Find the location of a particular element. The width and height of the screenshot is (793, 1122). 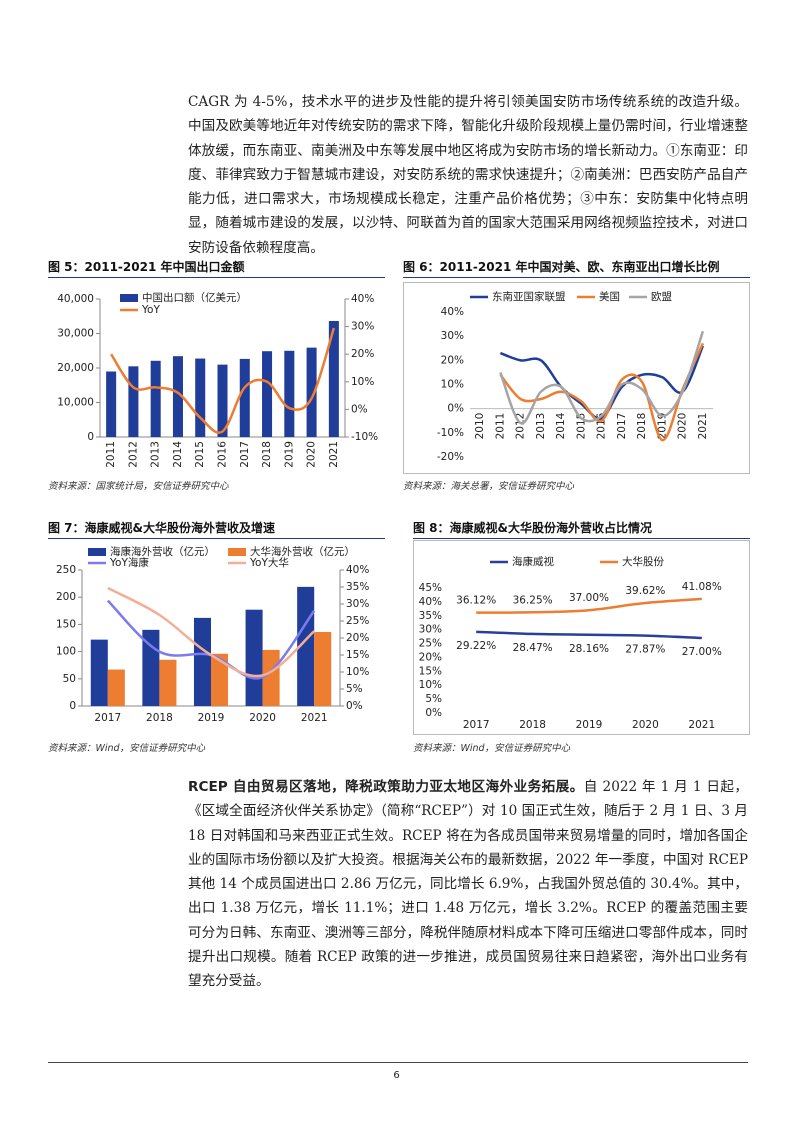

legend-label: 大华海外营收（亿元） is located at coordinates (302, 551).